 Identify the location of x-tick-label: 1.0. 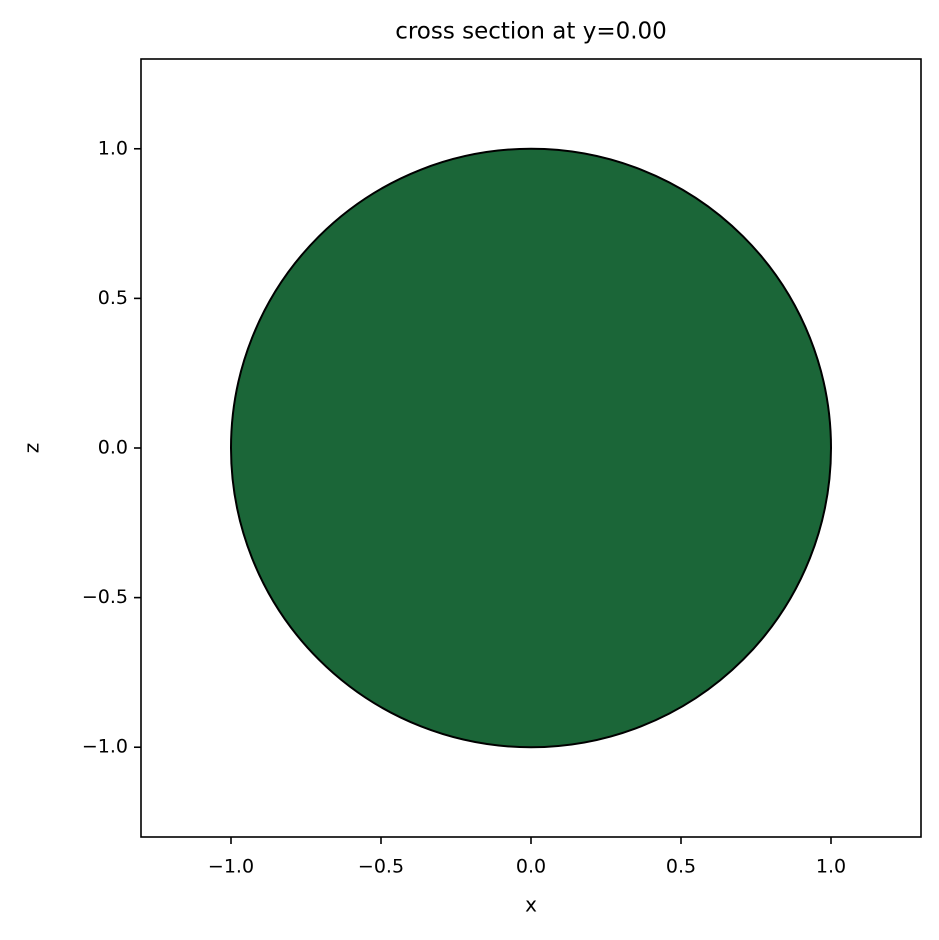
(831, 867).